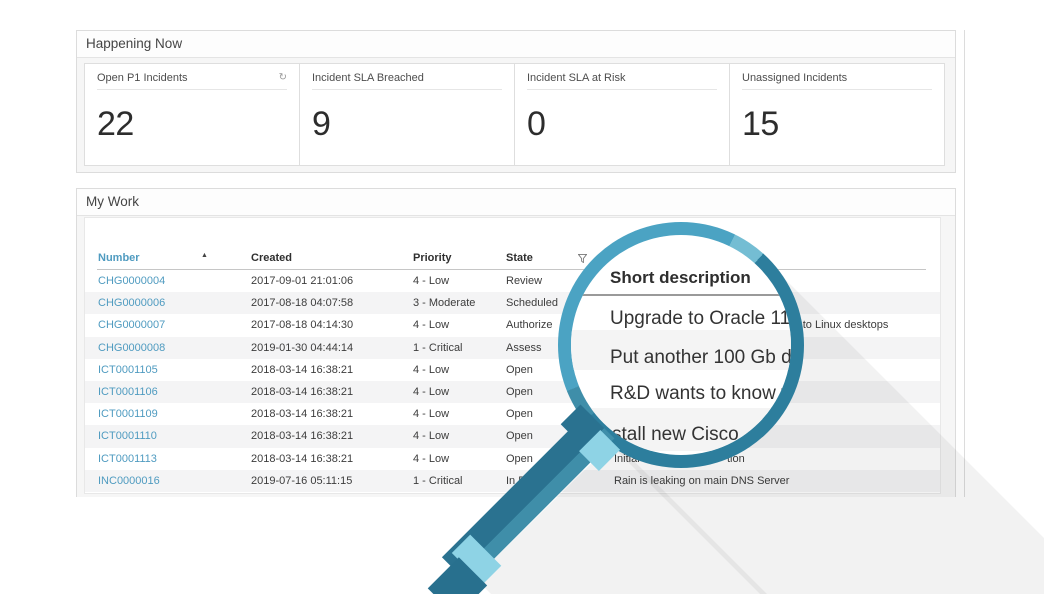 The height and width of the screenshot is (594, 1044). I want to click on column-header-priority: Priority, so click(432, 258).